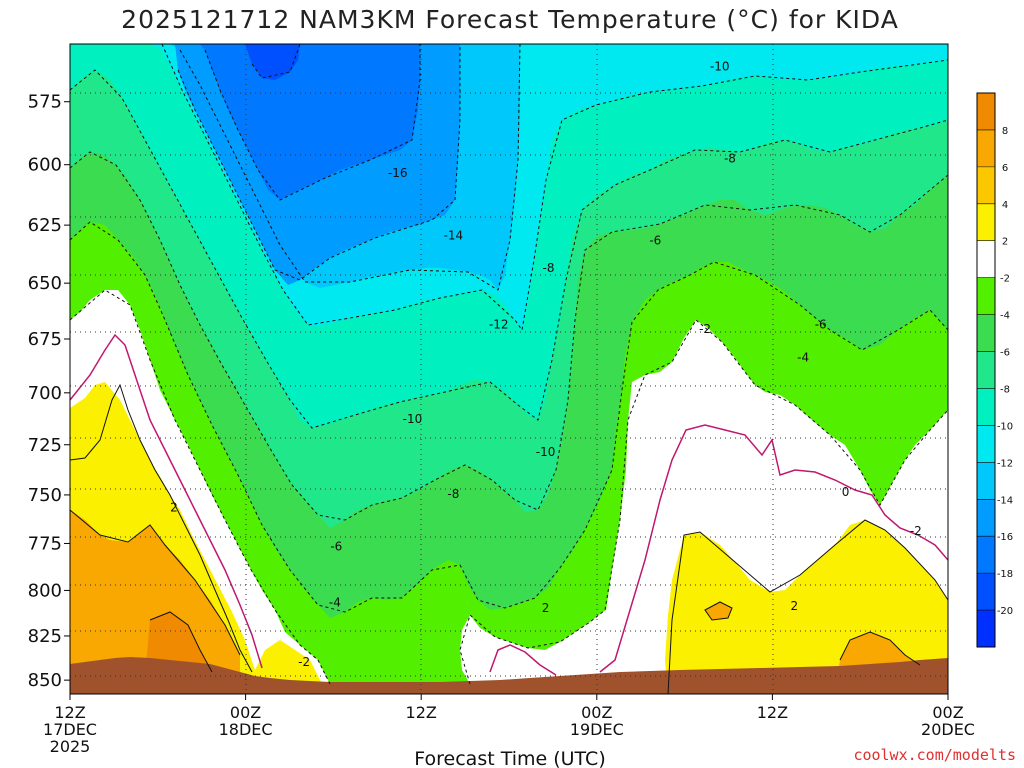  What do you see at coordinates (246, 729) in the screenshot?
I see `x-tick-label: 18DEC` at bounding box center [246, 729].